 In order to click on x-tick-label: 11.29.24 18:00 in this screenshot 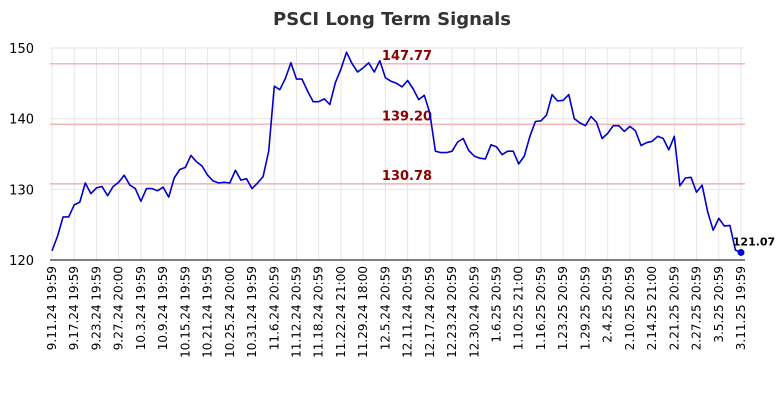, I will do `click(363, 312)`.